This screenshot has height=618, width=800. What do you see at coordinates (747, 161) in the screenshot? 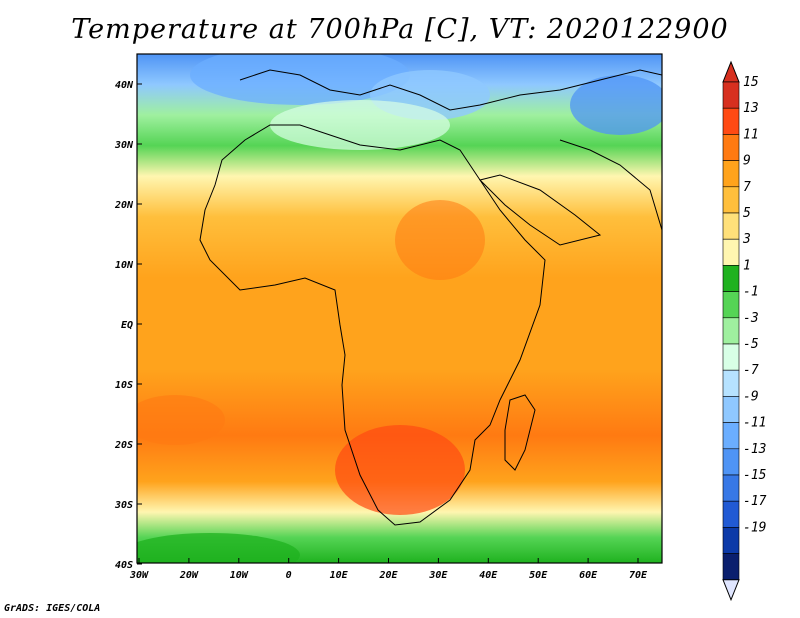
I see `colorbar-label: 9` at bounding box center [747, 161].